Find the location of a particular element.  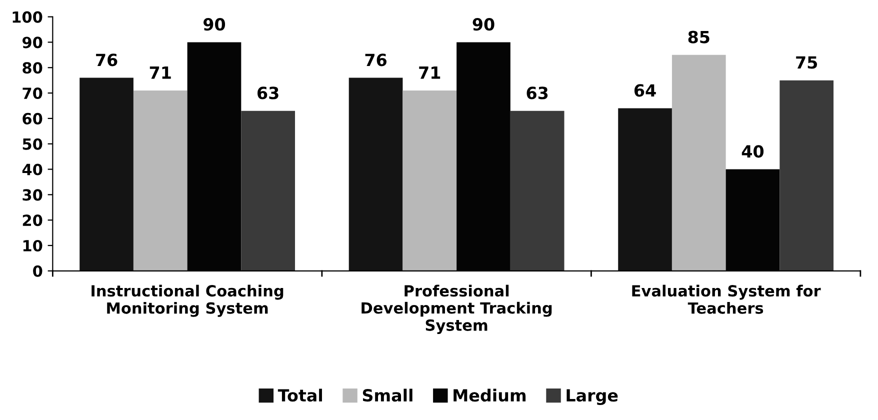

legend-label: Small is located at coordinates (387, 395).